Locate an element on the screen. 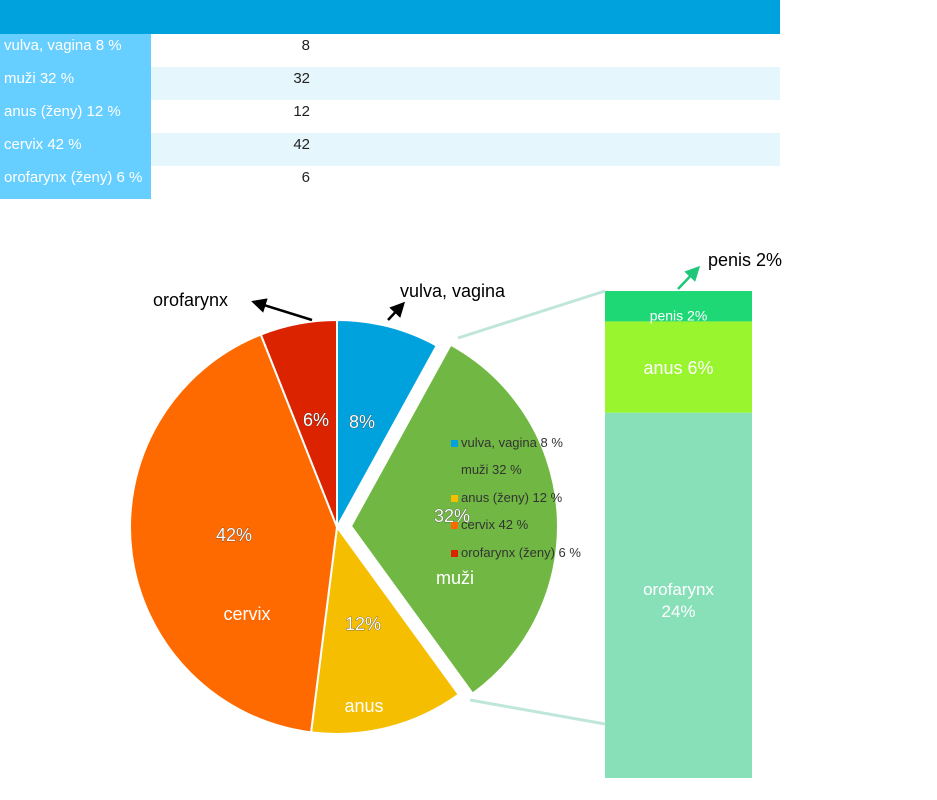 Image resolution: width=937 pixels, height=800 pixels. table-row: muži 32 % 32 is located at coordinates (390, 83).